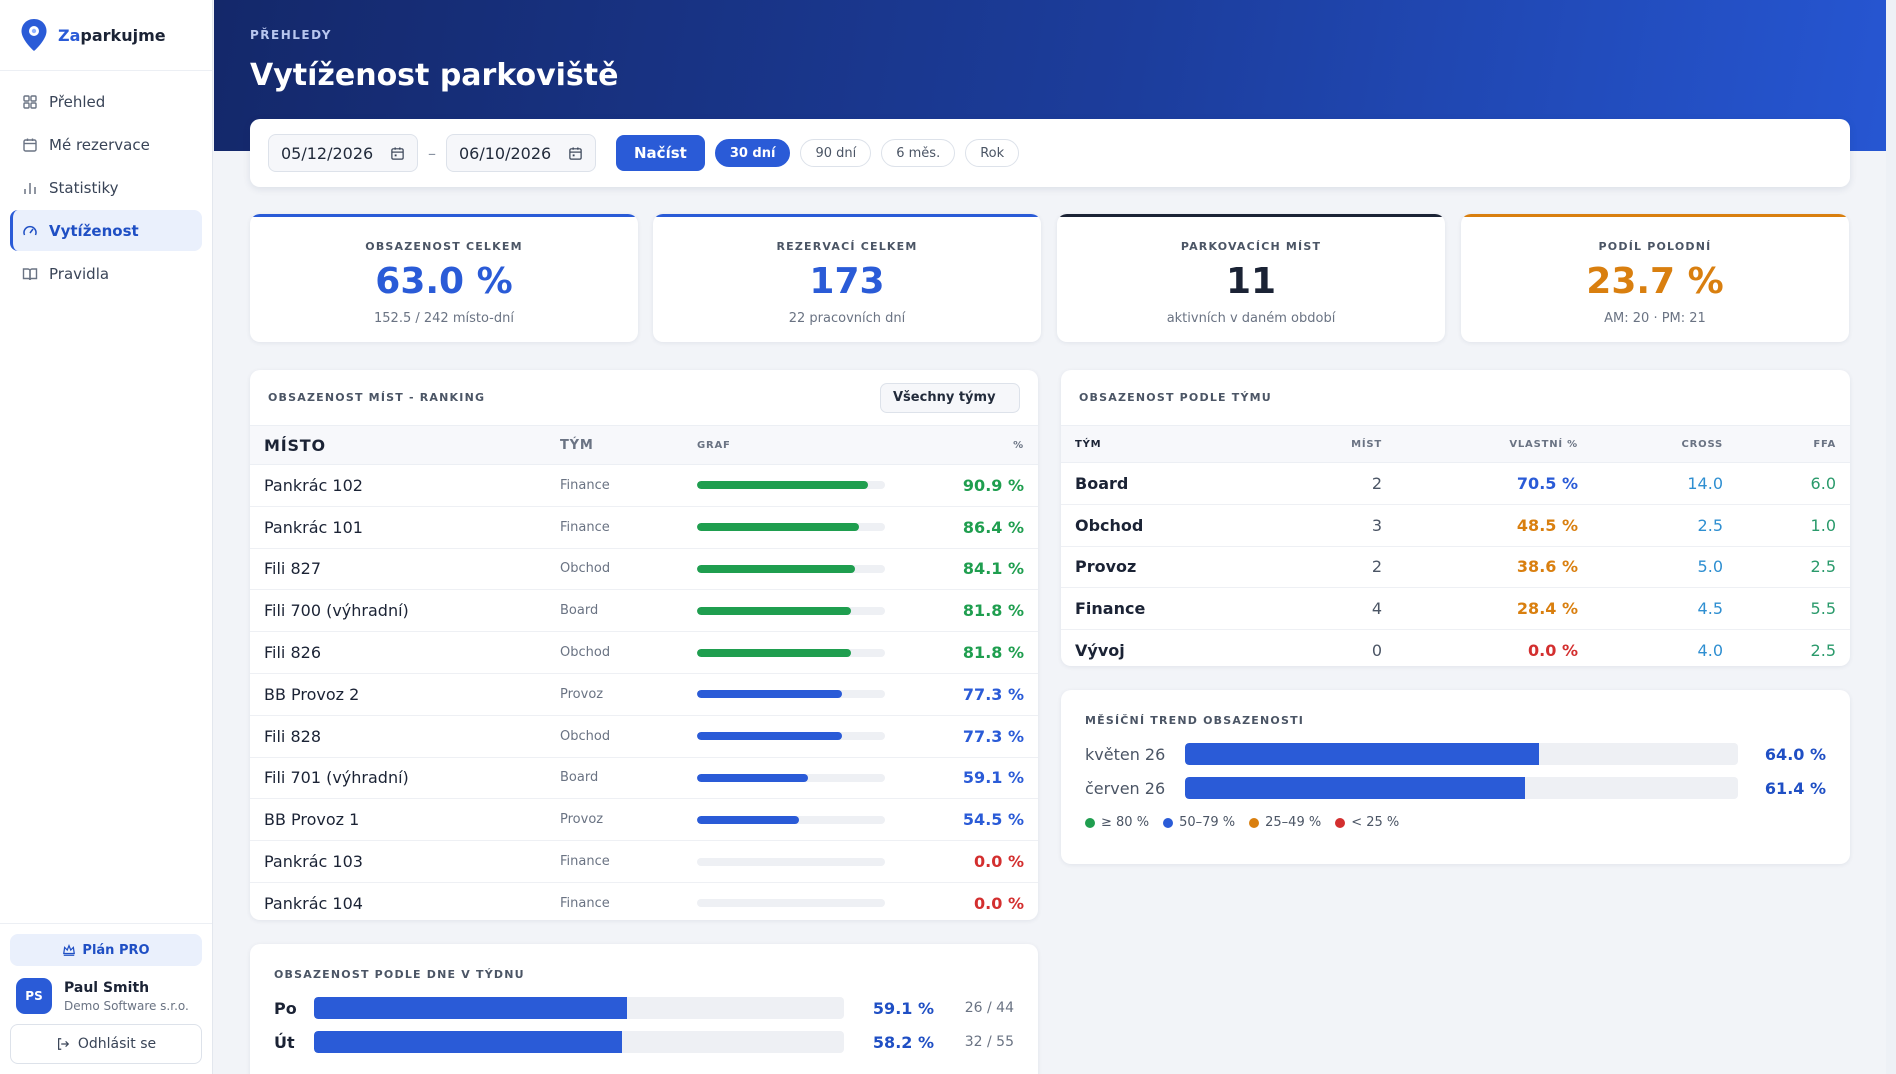  What do you see at coordinates (989, 1042) in the screenshot?
I see `weekday-count: 32 / 55` at bounding box center [989, 1042].